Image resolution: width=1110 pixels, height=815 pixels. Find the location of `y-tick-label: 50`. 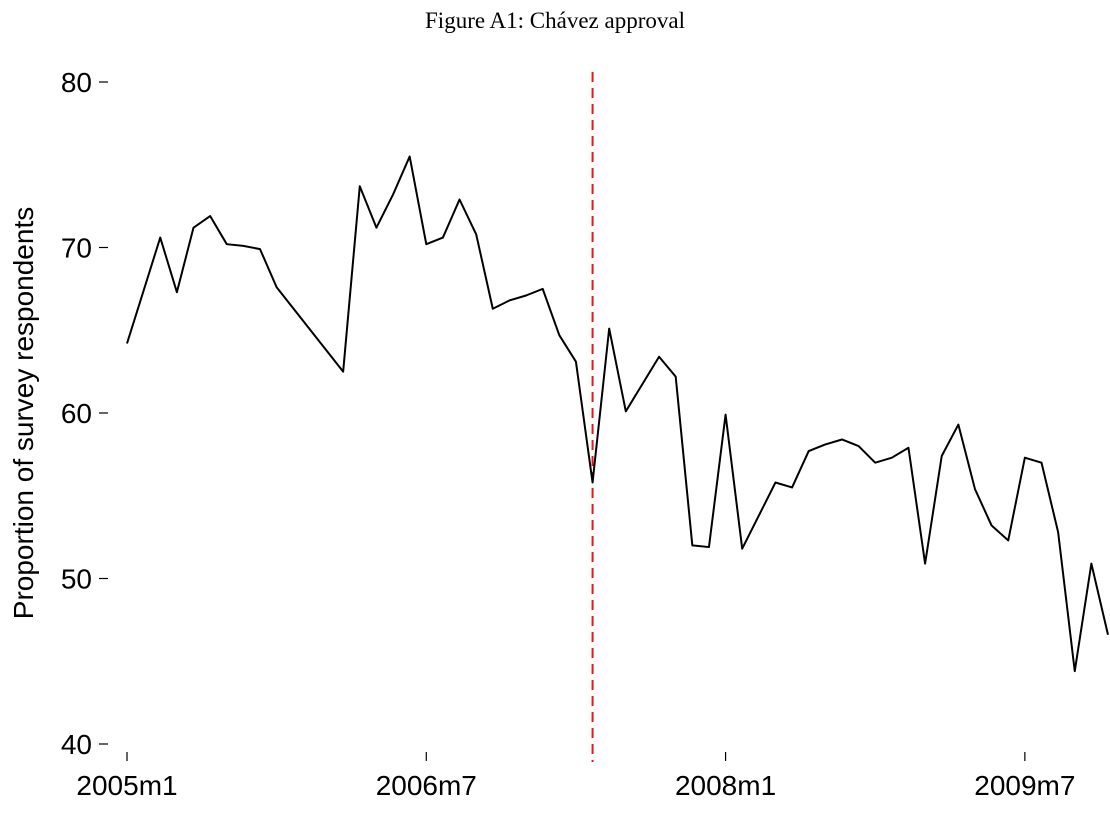

y-tick-label: 50 is located at coordinates (76, 579).